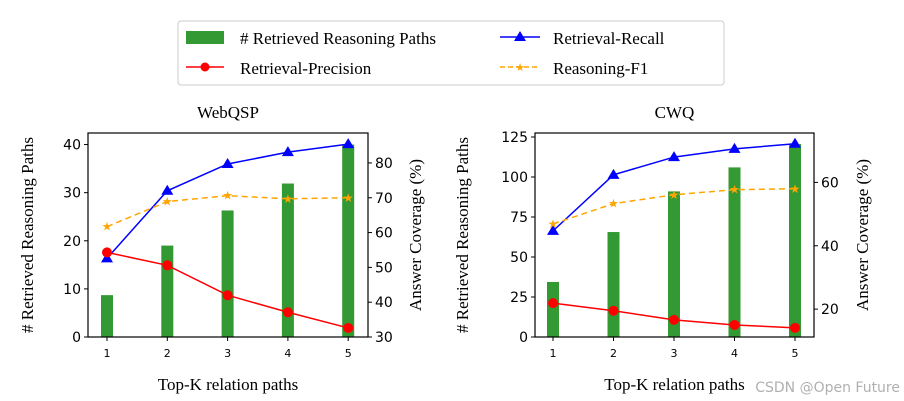 Image resolution: width=904 pixels, height=401 pixels. I want to click on y-tick-label: 30, so click(72, 194).